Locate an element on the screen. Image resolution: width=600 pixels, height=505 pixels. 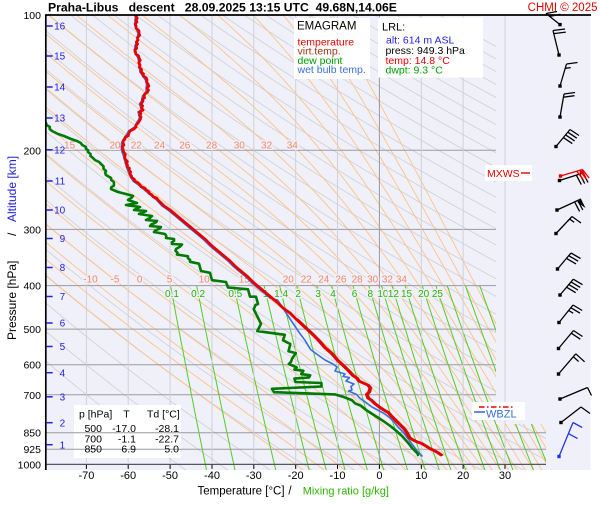
svg-text: temp: 14.8 °C is located at coordinates (418, 61).